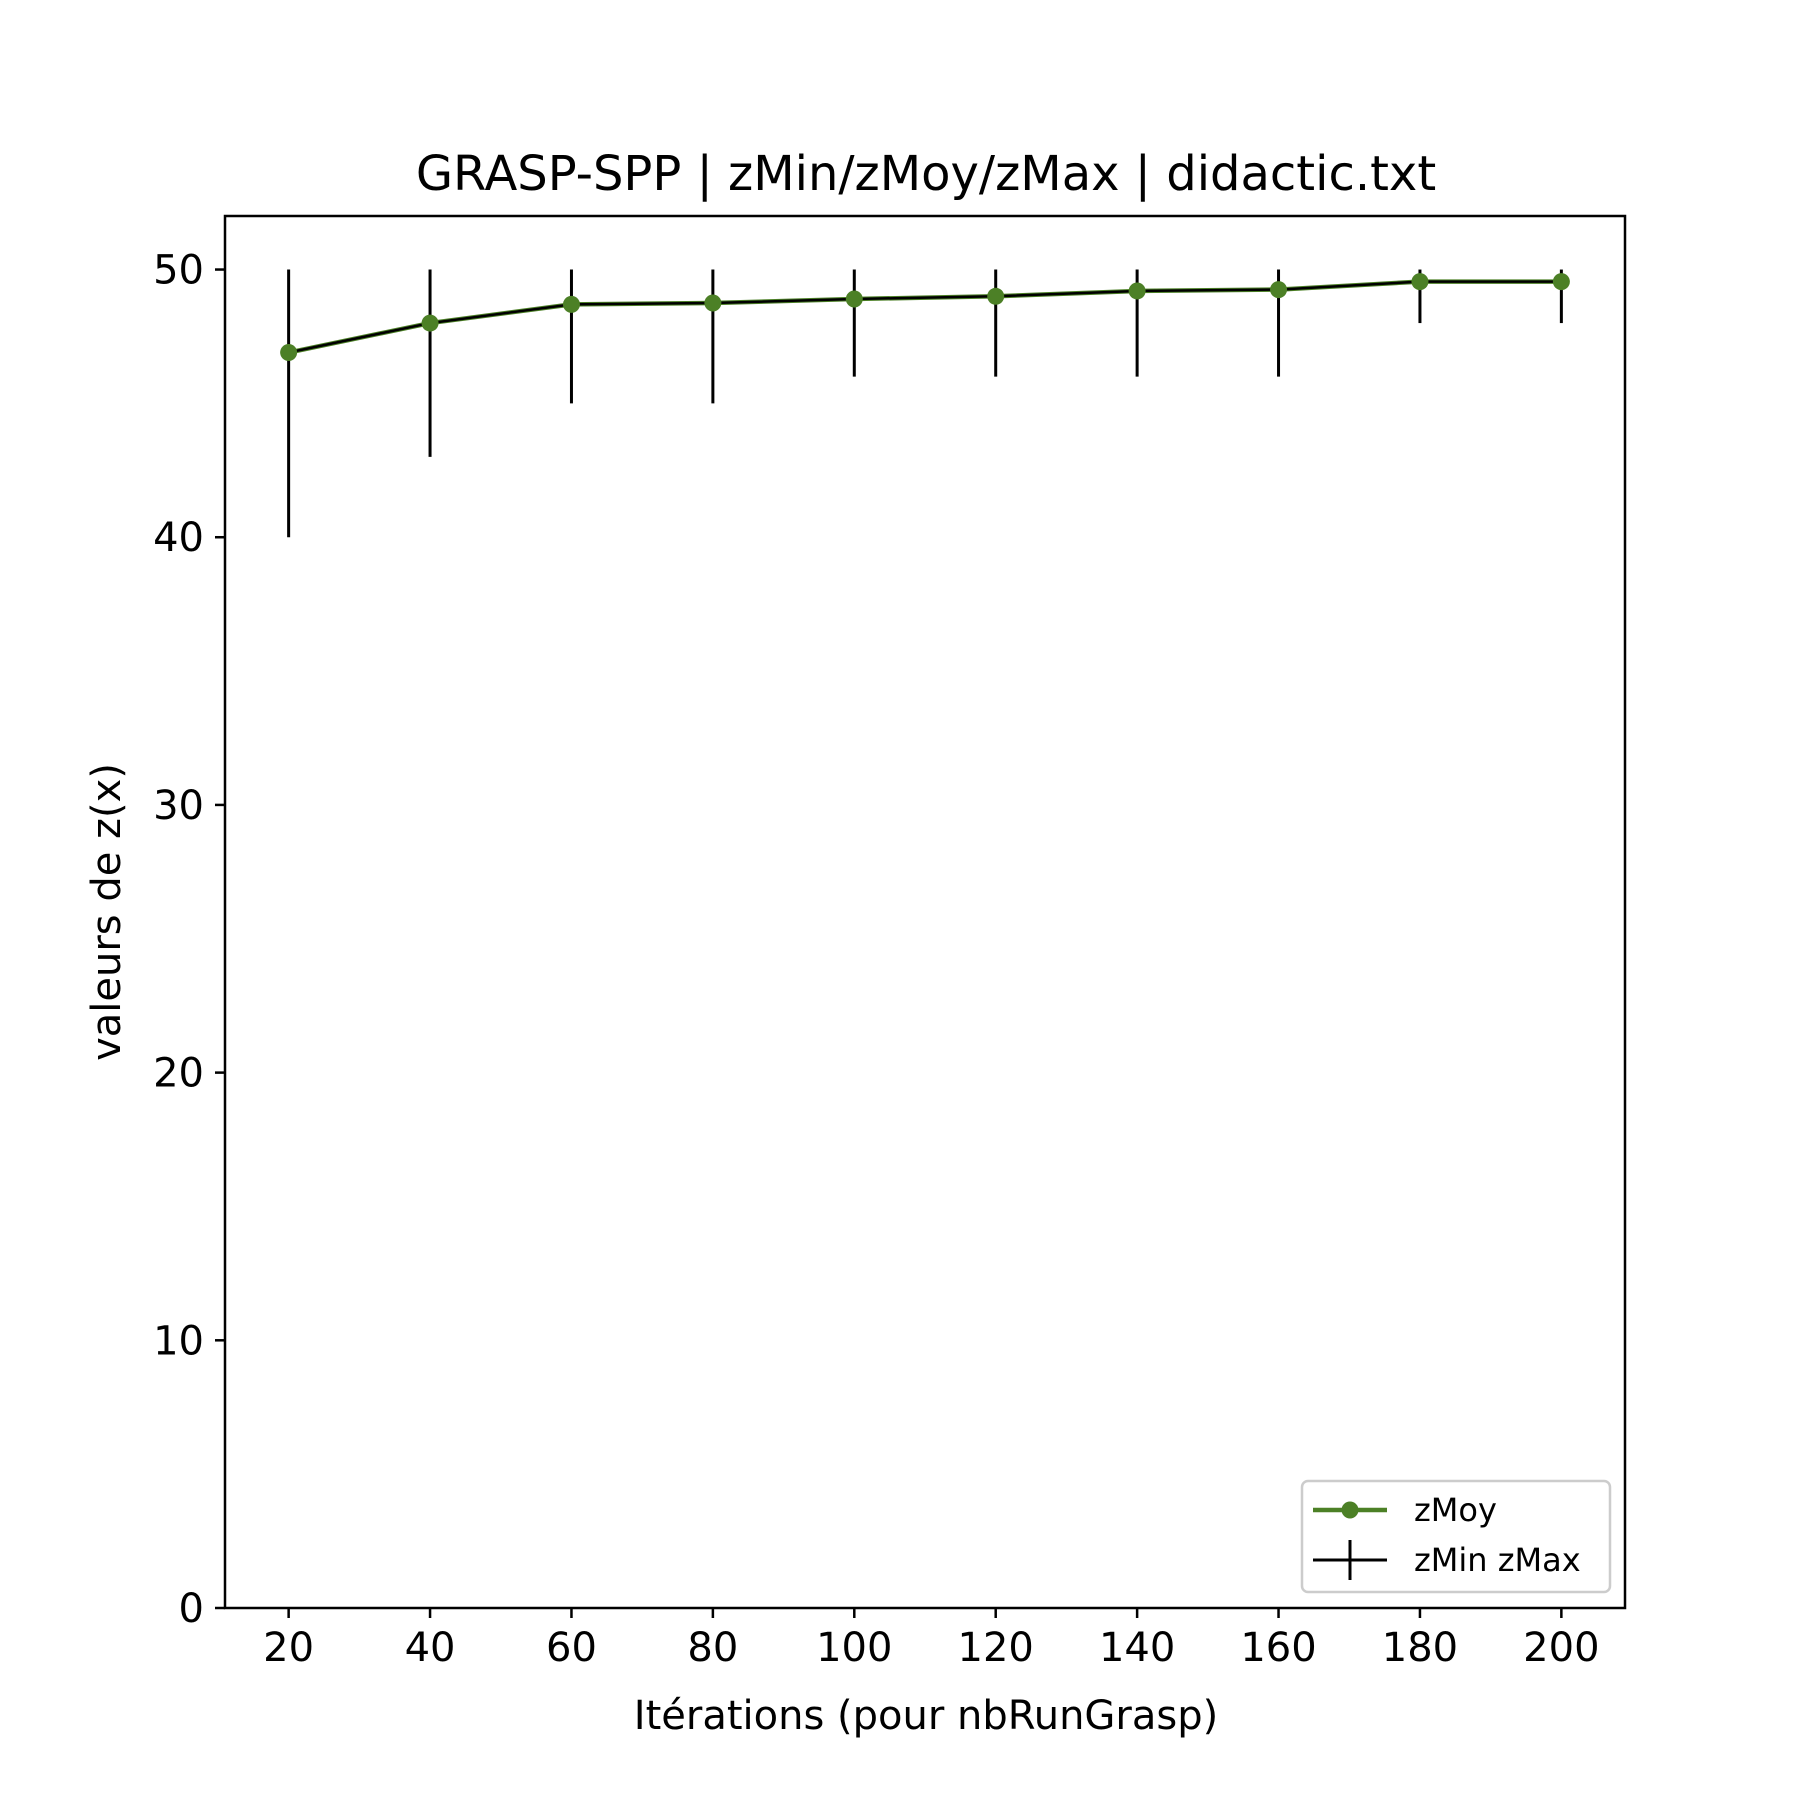 The width and height of the screenshot is (1800, 1800). Describe the element at coordinates (712, 1648) in the screenshot. I see `x-tick-label: 80` at that location.